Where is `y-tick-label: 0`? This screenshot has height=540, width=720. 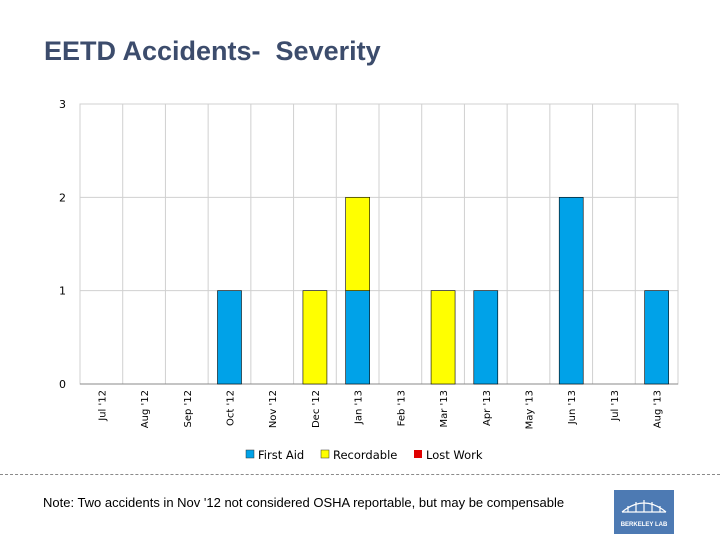 y-tick-label: 0 is located at coordinates (62, 384).